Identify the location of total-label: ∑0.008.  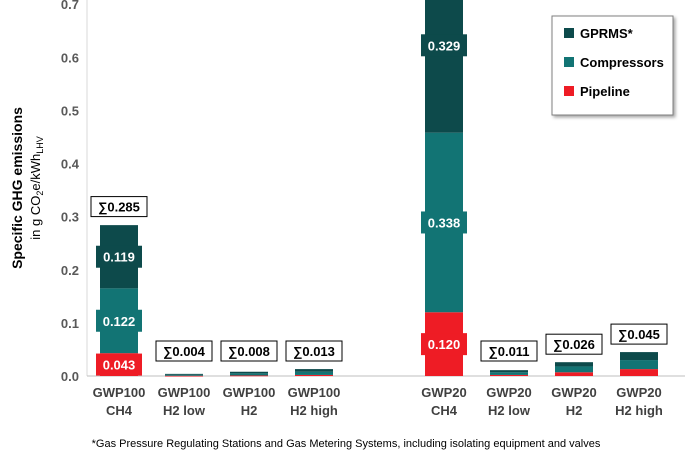
(249, 351).